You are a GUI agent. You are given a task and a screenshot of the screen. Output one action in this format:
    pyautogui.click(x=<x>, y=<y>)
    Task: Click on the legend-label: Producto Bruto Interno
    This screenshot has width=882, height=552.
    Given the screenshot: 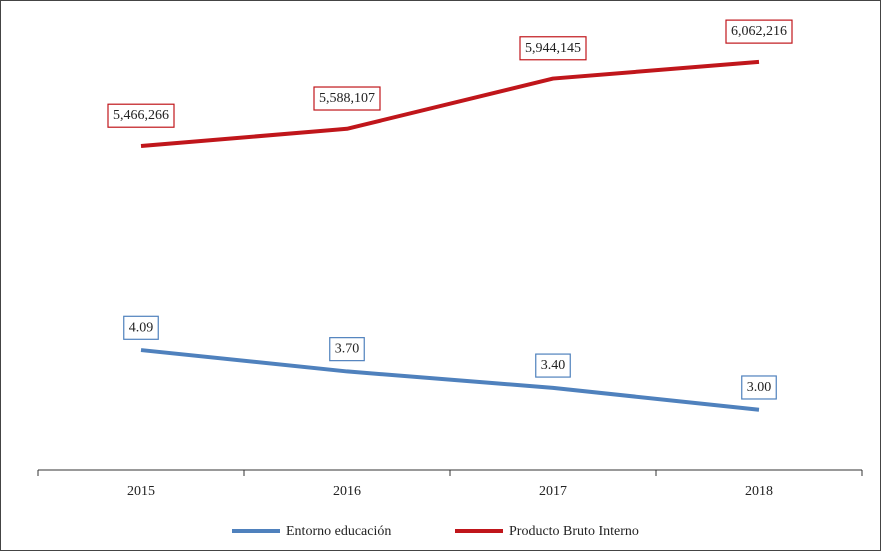 What is the action you would take?
    pyautogui.click(x=574, y=531)
    